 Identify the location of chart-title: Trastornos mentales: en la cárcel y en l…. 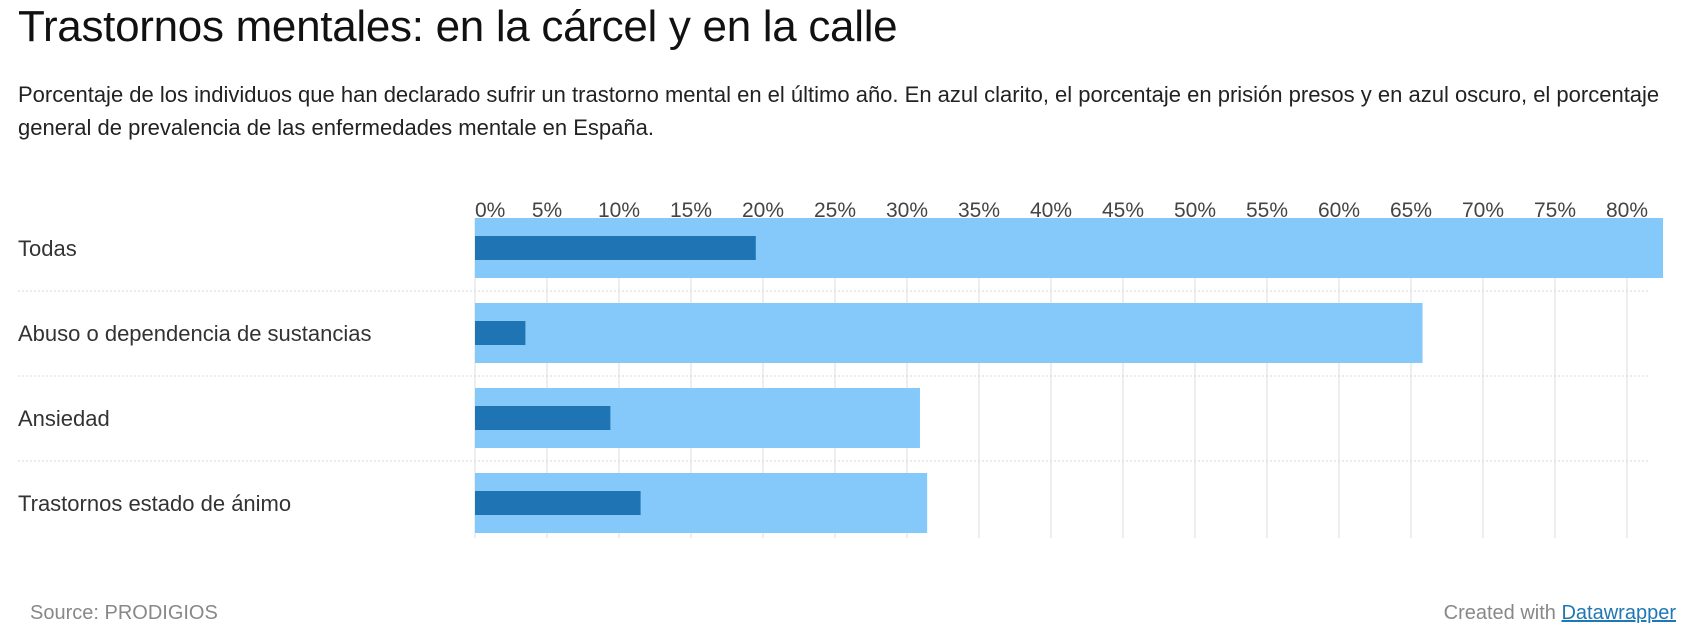
(458, 26).